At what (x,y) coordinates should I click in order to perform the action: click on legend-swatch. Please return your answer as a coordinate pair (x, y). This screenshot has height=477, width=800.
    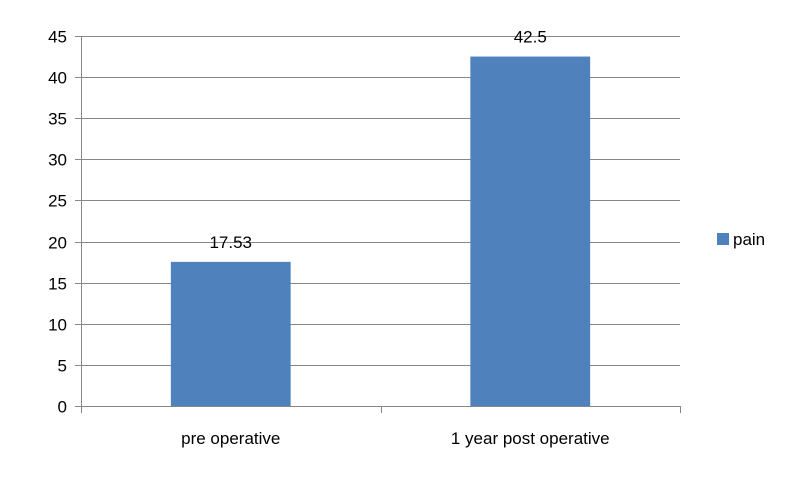
    Looking at the image, I should click on (723, 239).